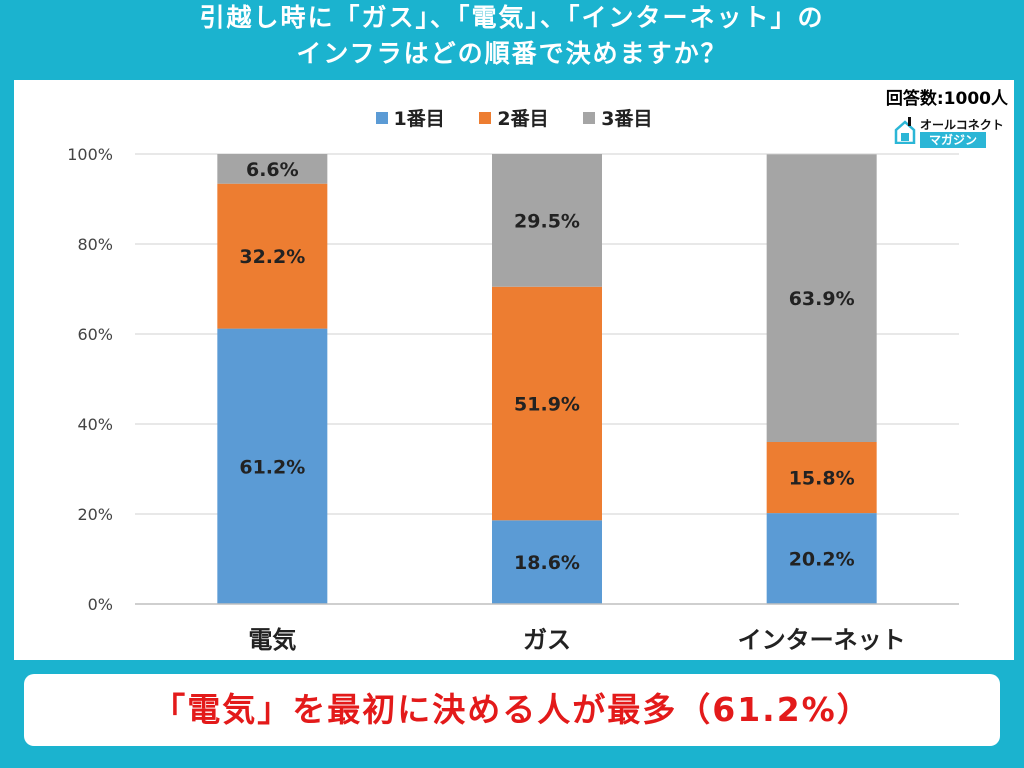 The image size is (1024, 768). I want to click on data-label: 51.9%, so click(547, 405).